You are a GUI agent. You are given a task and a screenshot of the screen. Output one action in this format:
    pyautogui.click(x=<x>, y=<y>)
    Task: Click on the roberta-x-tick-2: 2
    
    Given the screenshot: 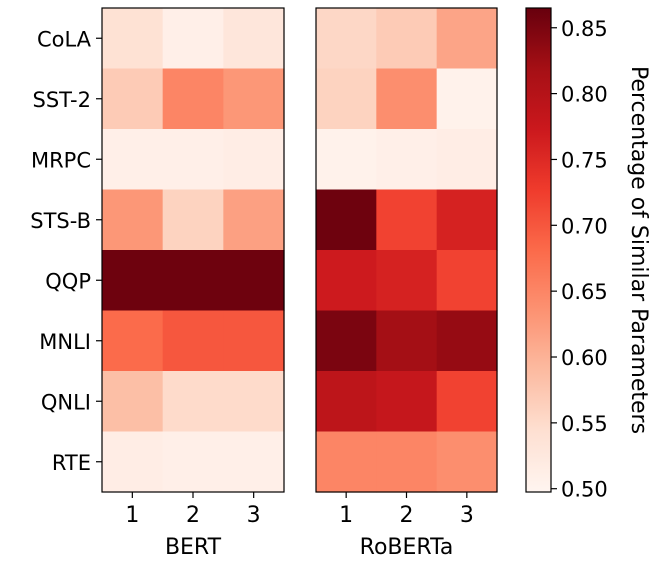 What is the action you would take?
    pyautogui.click(x=407, y=515)
    